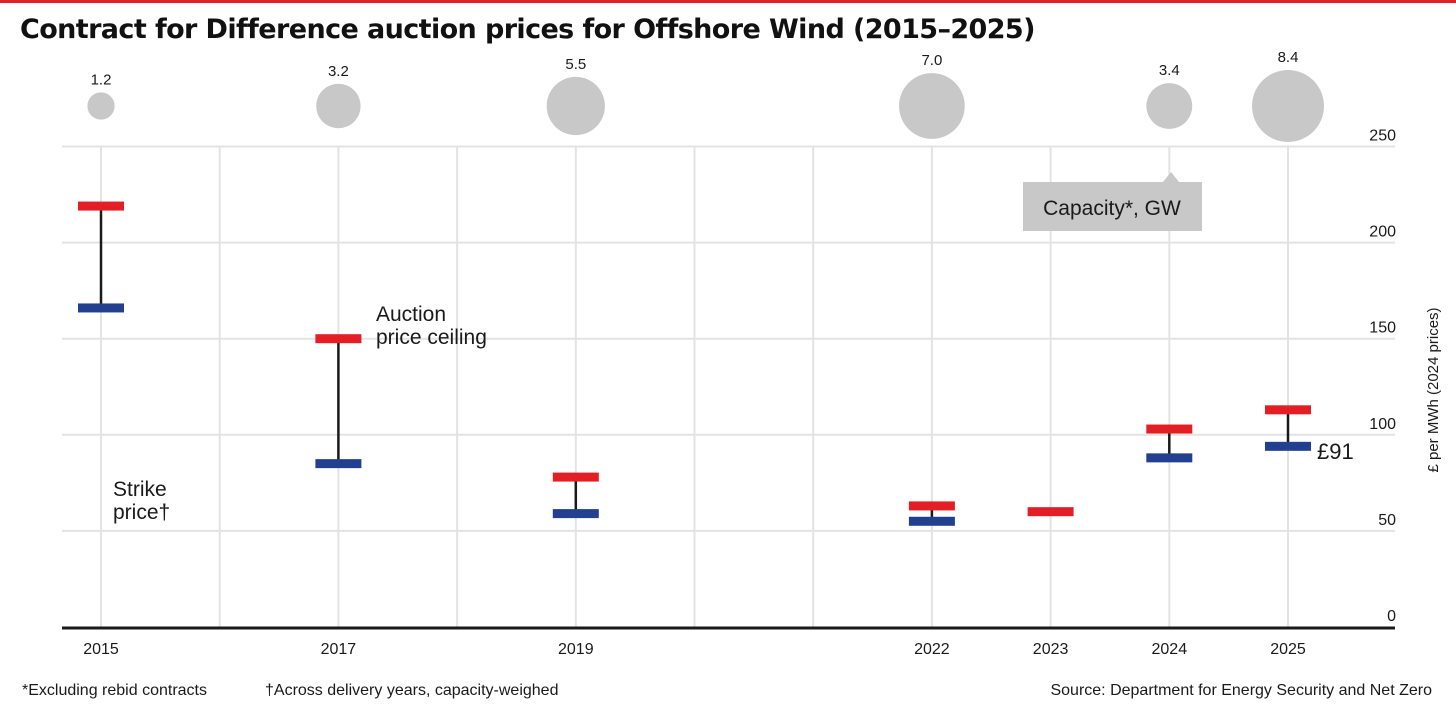 This screenshot has height=722, width=1456. What do you see at coordinates (1382, 136) in the screenshot?
I see `y-tick-250: 250` at bounding box center [1382, 136].